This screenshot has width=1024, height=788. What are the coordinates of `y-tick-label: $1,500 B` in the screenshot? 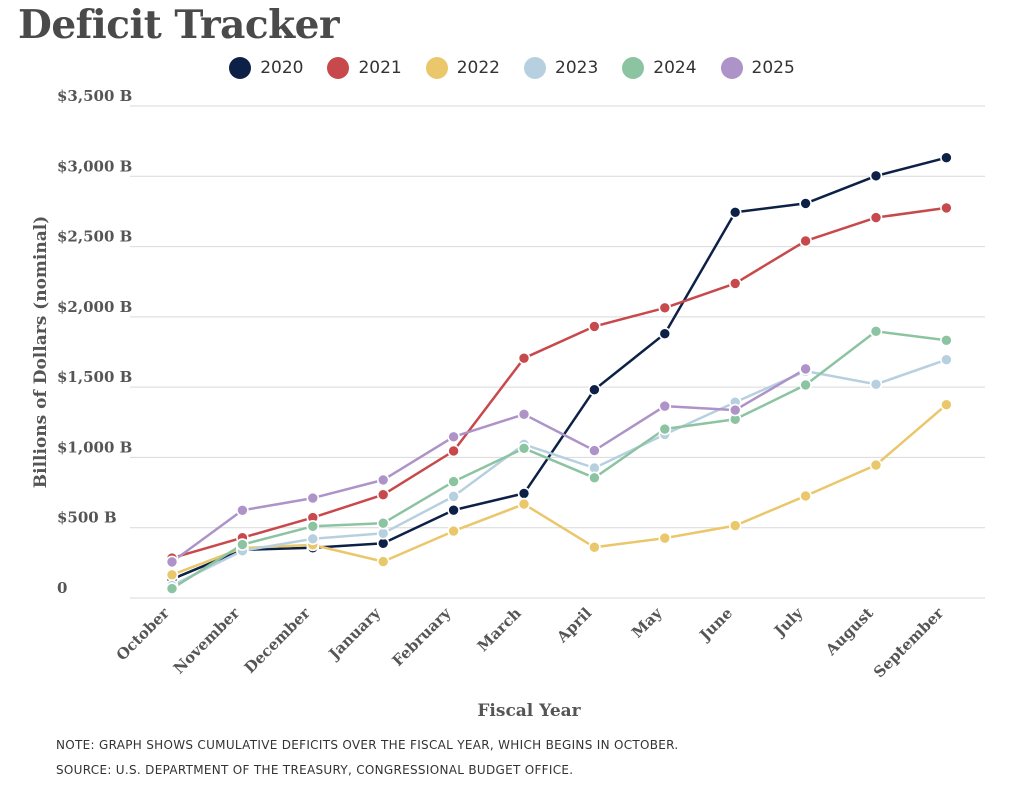 It's located at (94, 377).